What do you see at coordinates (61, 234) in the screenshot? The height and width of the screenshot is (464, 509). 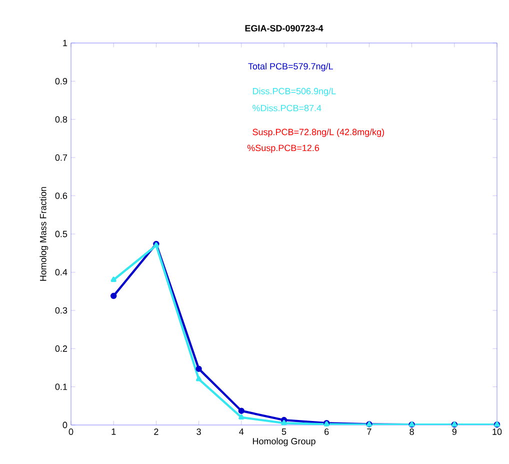 I see `y-tick-label: 0.5` at bounding box center [61, 234].